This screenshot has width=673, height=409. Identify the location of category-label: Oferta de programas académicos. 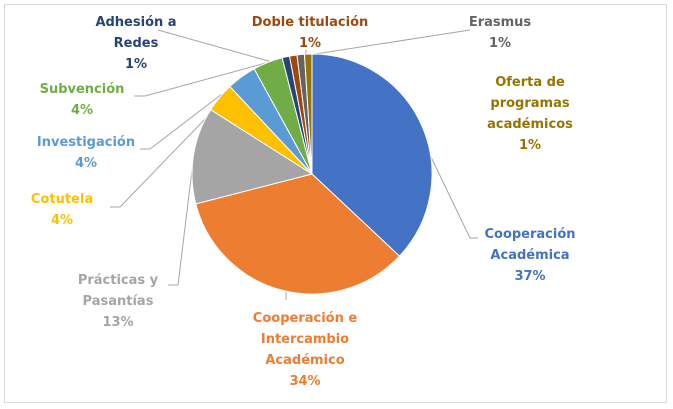
(530, 103).